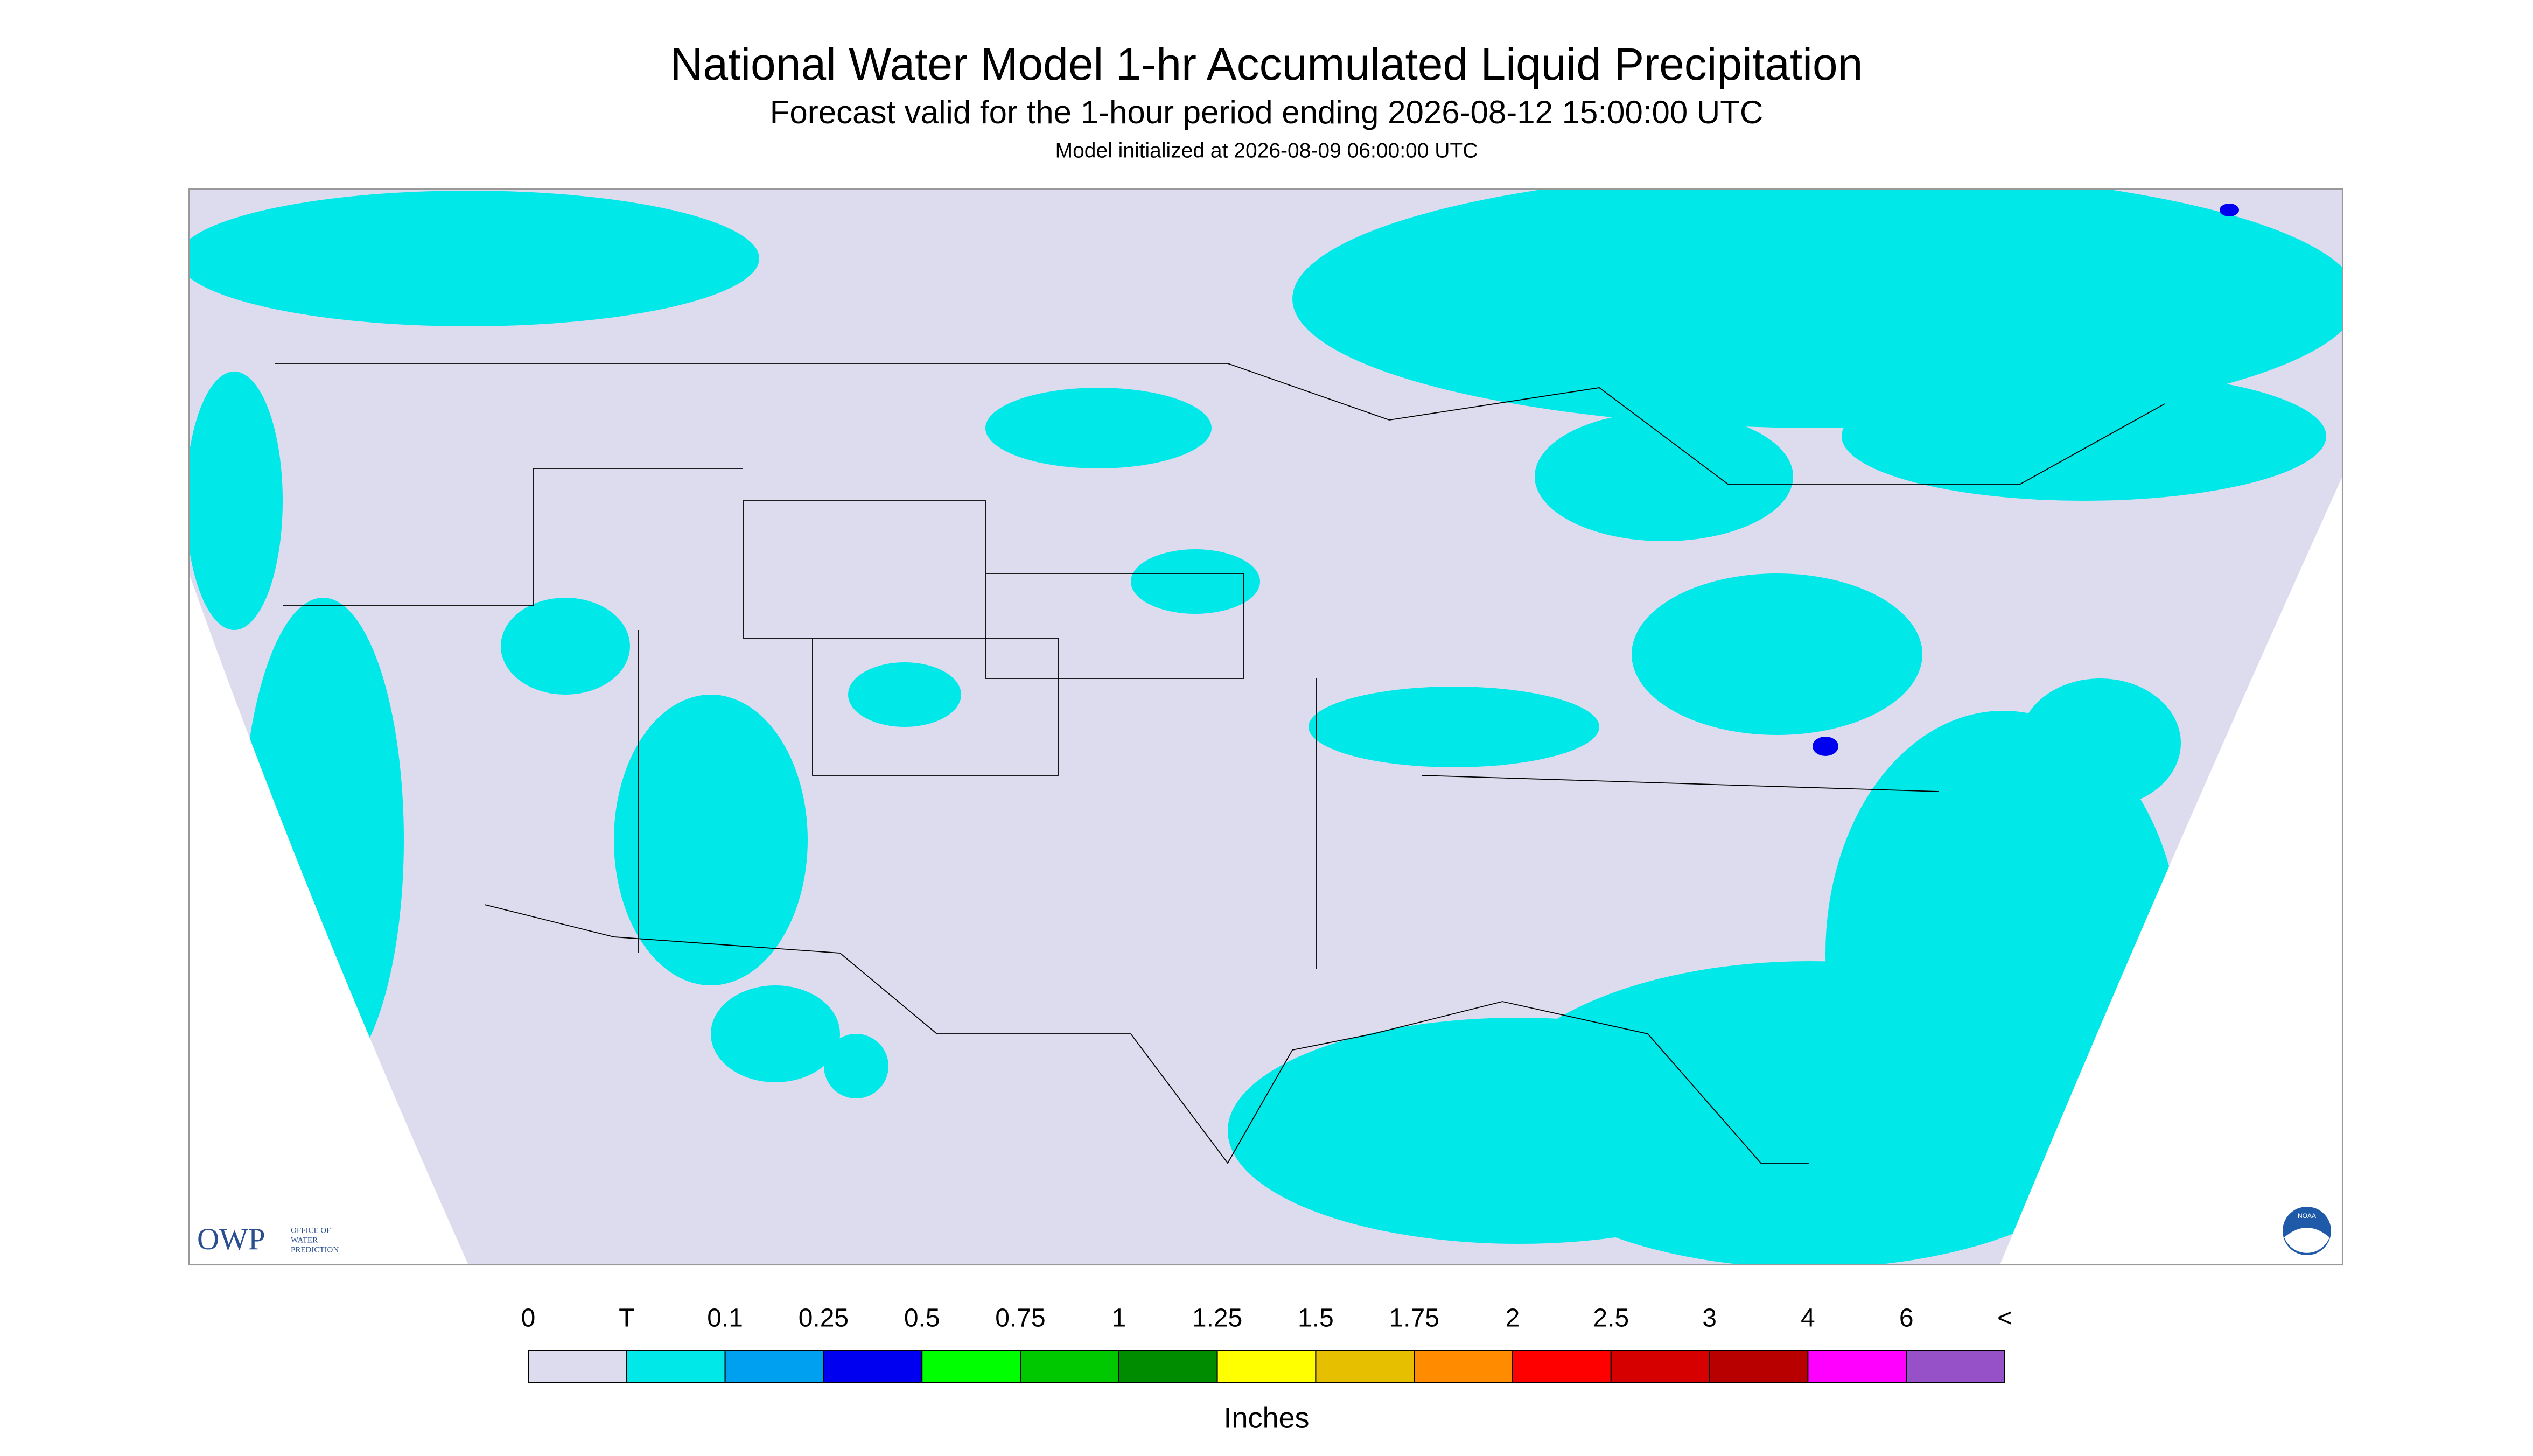 This screenshot has height=1456, width=2533. What do you see at coordinates (315, 1249) in the screenshot?
I see `owp-logo-text: PREDICTION` at bounding box center [315, 1249].